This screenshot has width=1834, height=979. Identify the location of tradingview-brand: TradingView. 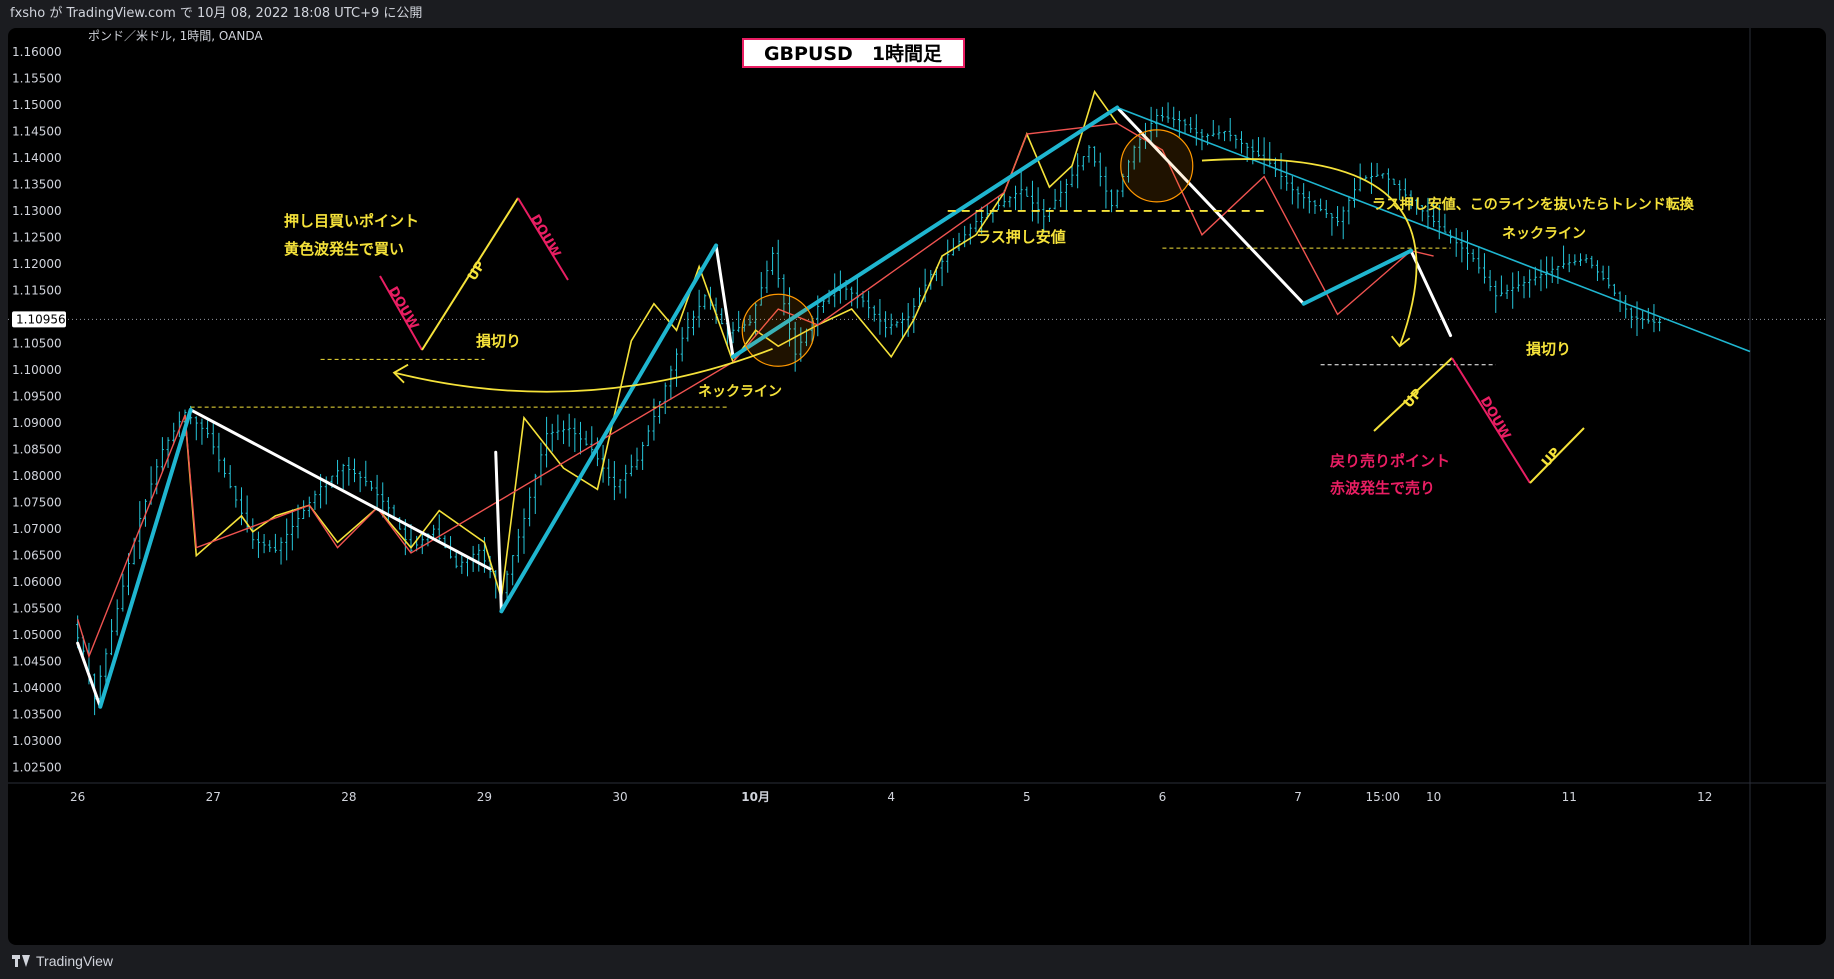
(62, 961).